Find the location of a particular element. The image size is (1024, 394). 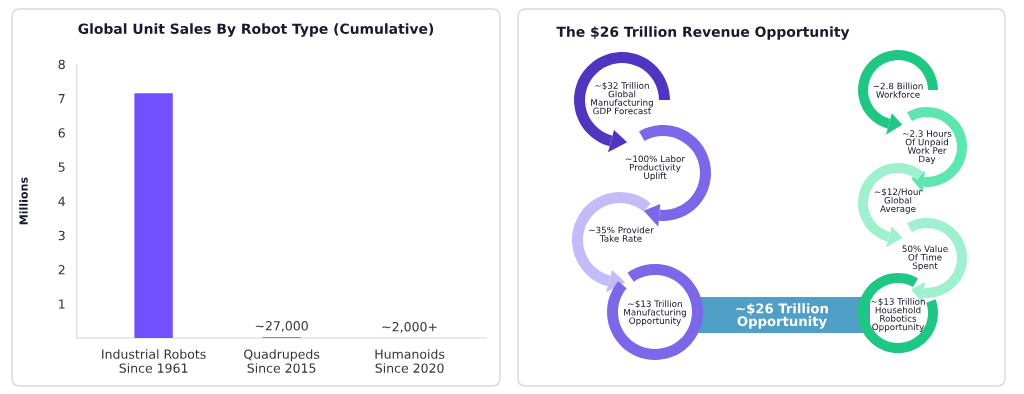

x-tick-label: Quadrupeds Since 2015 is located at coordinates (282, 361).